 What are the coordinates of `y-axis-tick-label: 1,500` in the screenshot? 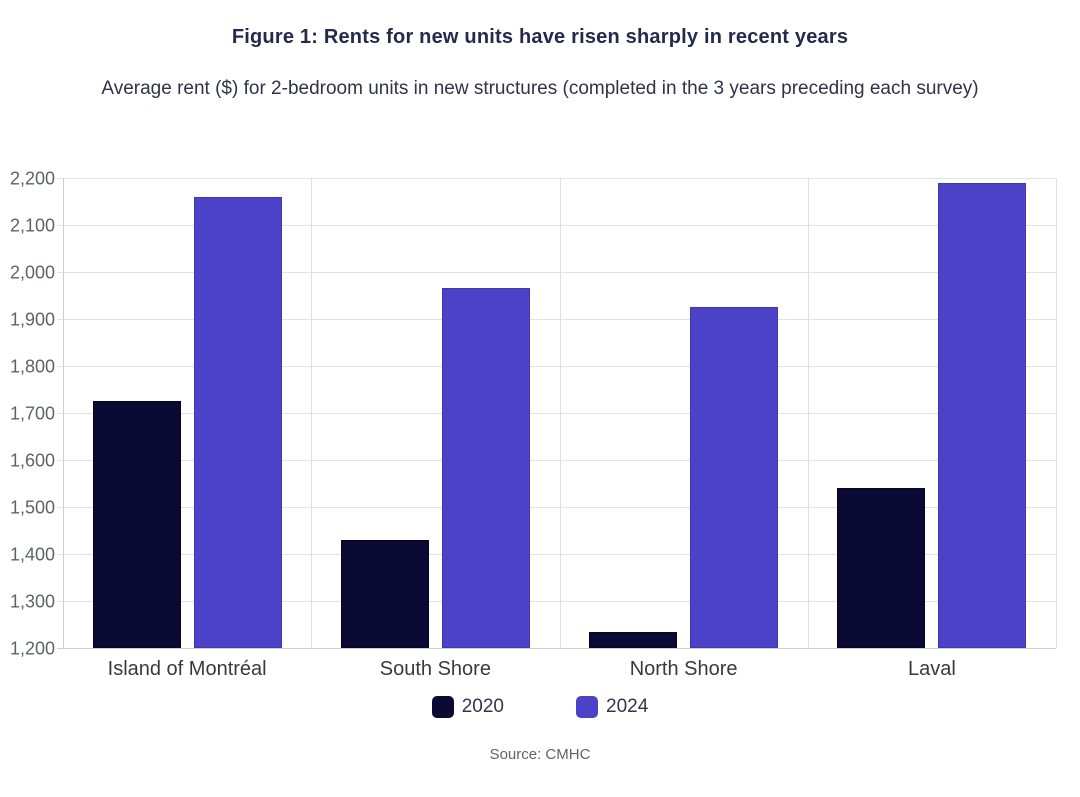 It's located at (32, 507).